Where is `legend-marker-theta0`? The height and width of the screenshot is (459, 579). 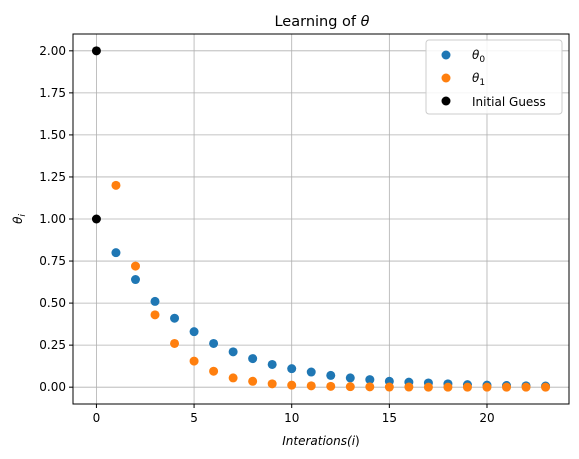 legend-marker-theta0 is located at coordinates (446, 55).